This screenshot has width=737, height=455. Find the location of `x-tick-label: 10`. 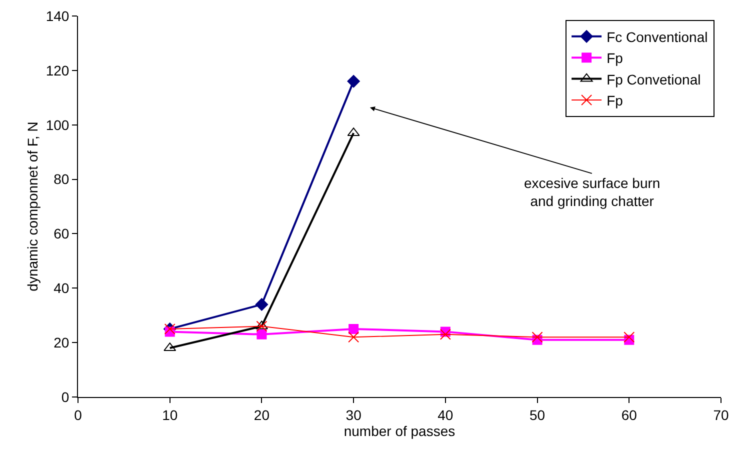

x-tick-label: 10 is located at coordinates (170, 414).